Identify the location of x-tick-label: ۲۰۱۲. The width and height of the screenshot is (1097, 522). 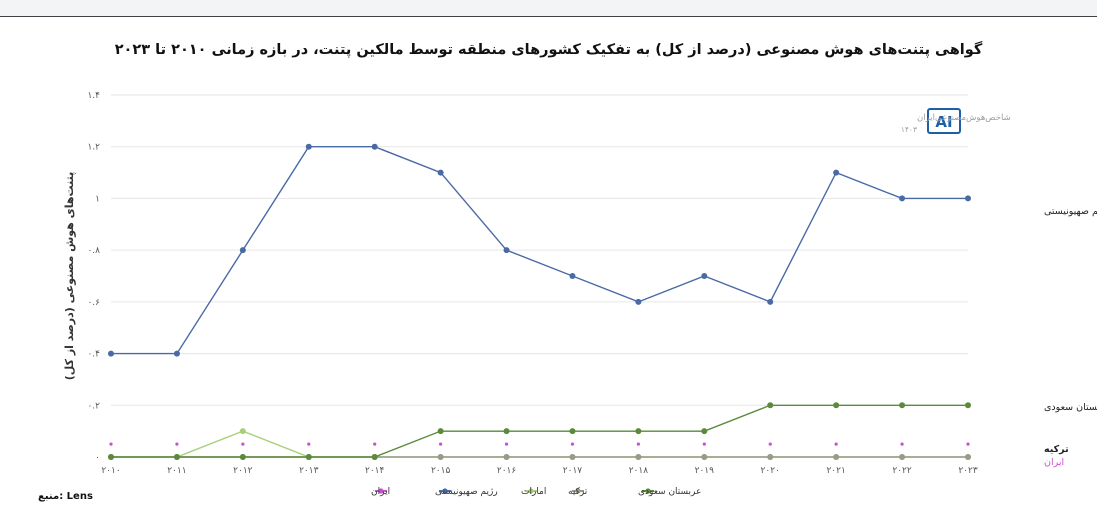
(243, 471).